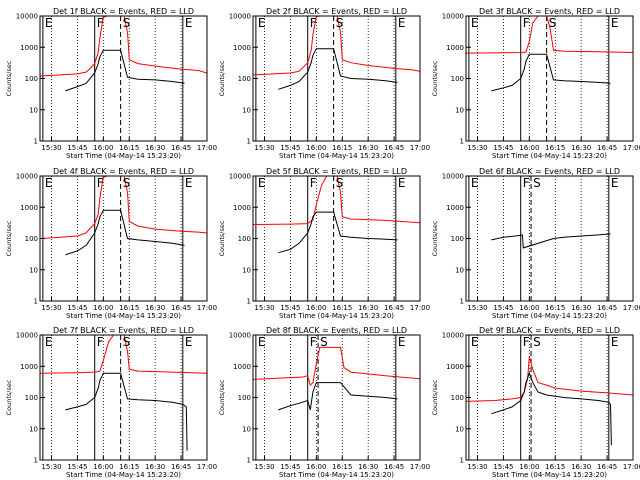 The width and height of the screenshot is (640, 480). I want to click on panel-title: Det 7f BLACK = Events, RED = LLD, so click(123, 330).